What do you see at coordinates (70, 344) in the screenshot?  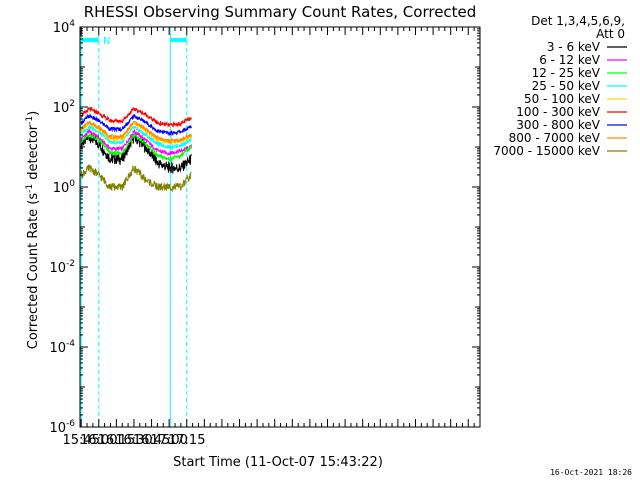 I see `y-tick-exponent: -4` at bounding box center [70, 344].